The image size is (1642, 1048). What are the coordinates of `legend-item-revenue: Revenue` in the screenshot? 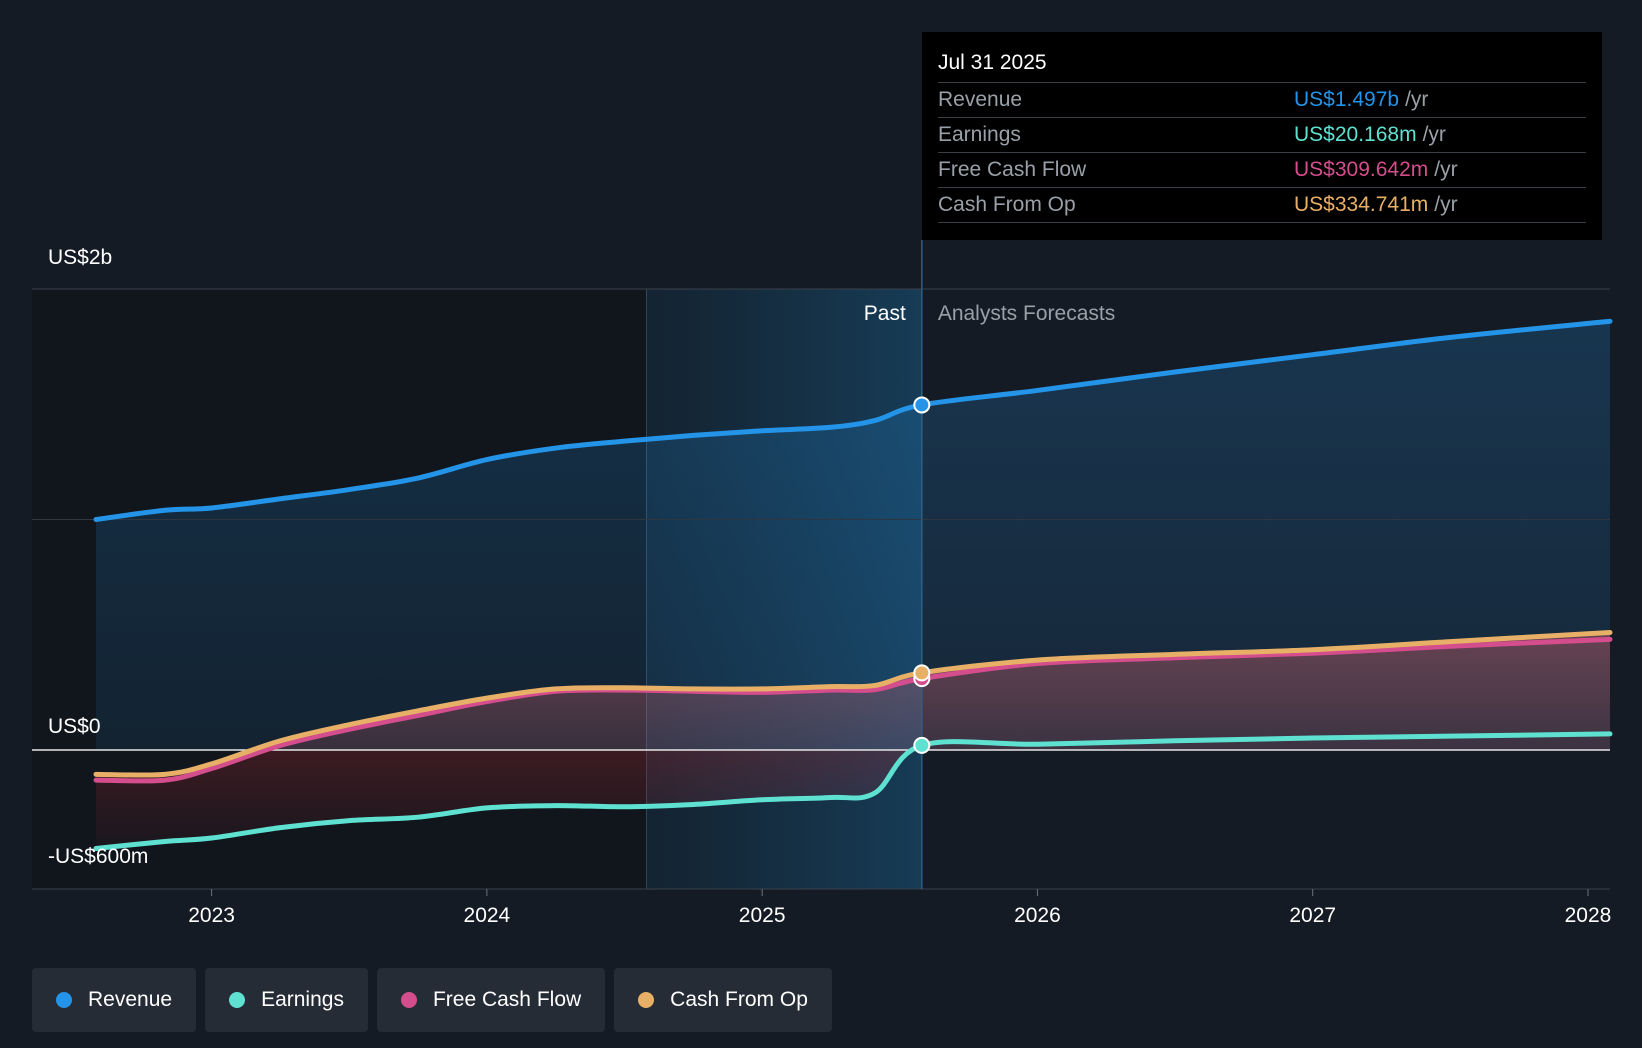 It's located at (114, 1000).